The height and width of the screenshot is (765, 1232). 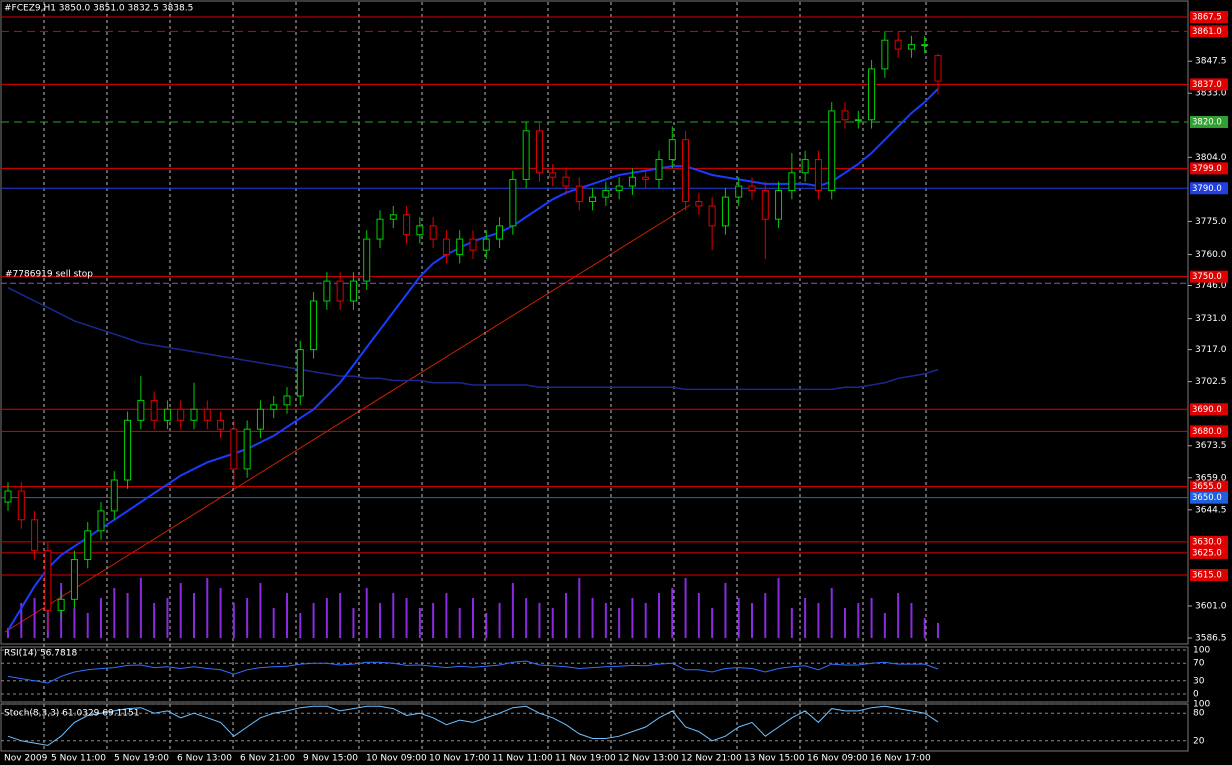 I want to click on x-tick-label: 5 Nov 19:00, so click(x=141, y=759).